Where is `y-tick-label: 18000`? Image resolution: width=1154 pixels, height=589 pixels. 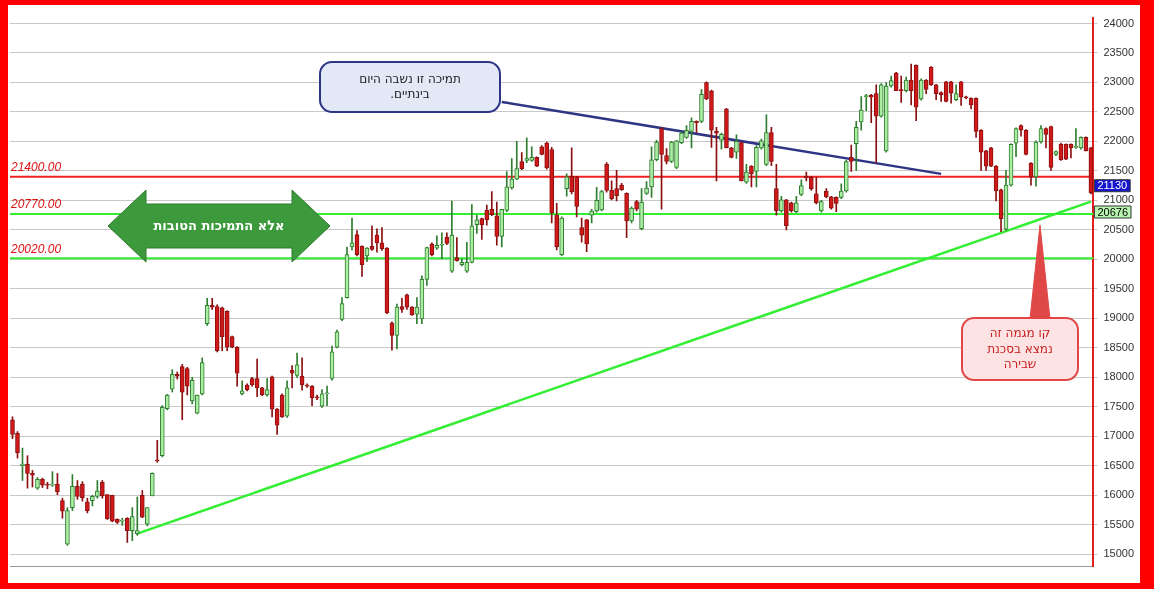
y-tick-label: 18000 is located at coordinates (1119, 376).